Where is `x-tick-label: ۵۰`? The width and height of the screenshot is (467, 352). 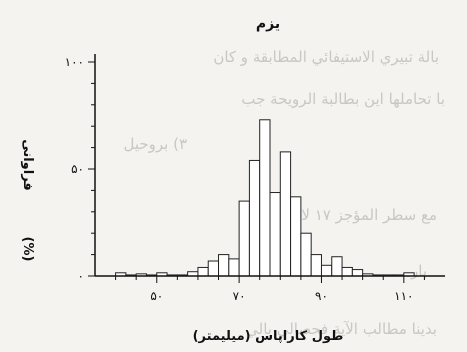
x-tick-label: ۵۰ is located at coordinates (156, 296).